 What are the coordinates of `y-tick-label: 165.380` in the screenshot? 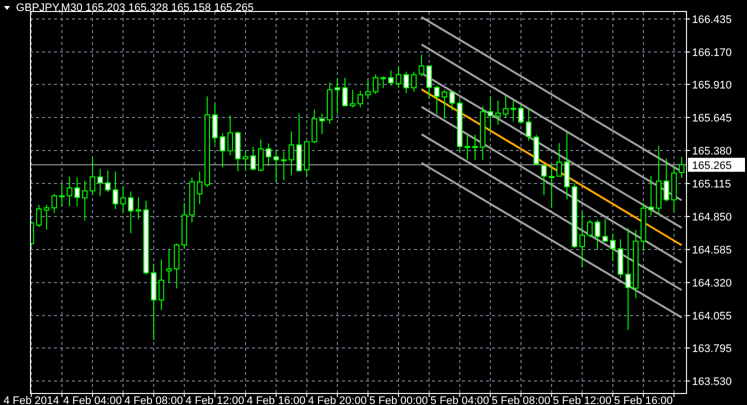 It's located at (712, 151).